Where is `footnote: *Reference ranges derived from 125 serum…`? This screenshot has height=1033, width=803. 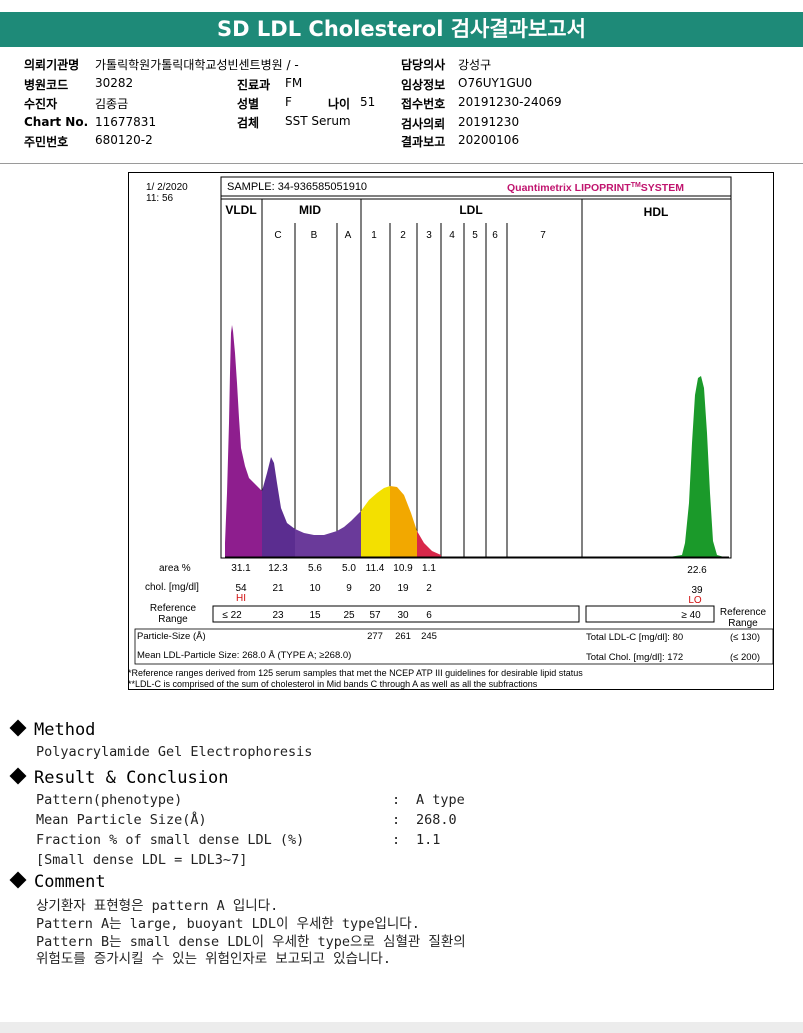
footnote: *Reference ranges derived from 125 serum… is located at coordinates (356, 673).